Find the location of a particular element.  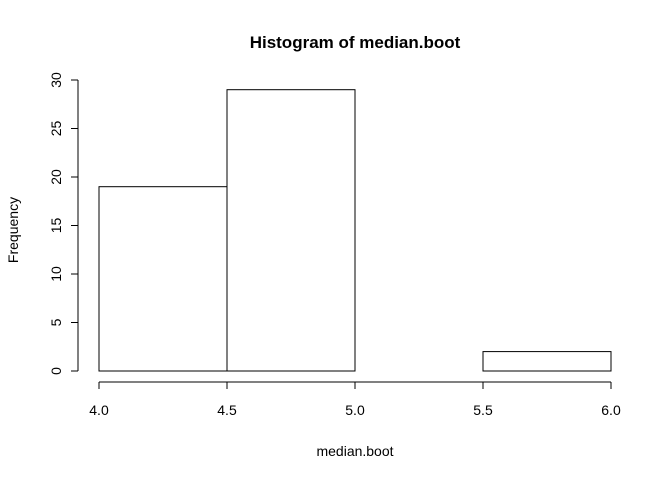

y-tick-label: 20 is located at coordinates (56, 177).